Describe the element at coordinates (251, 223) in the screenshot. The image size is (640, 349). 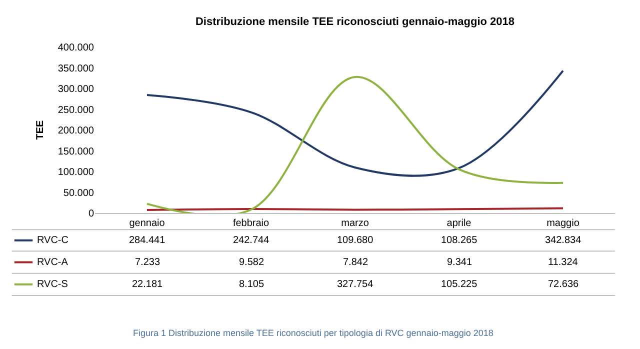
I see `x-tick-label: febbraio` at that location.